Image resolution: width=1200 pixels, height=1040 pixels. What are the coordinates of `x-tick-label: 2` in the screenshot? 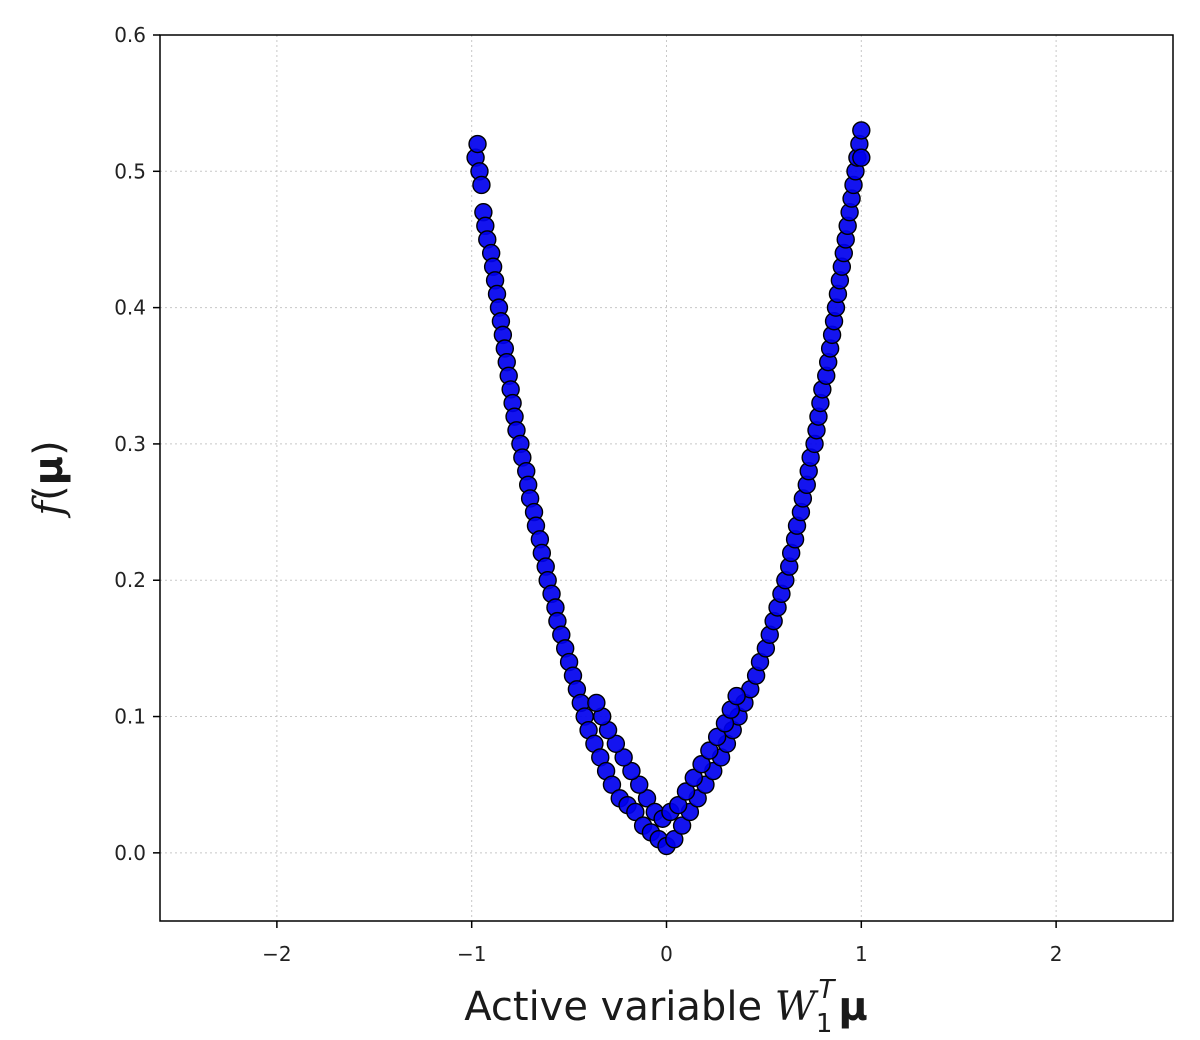 It's located at (1056, 954).